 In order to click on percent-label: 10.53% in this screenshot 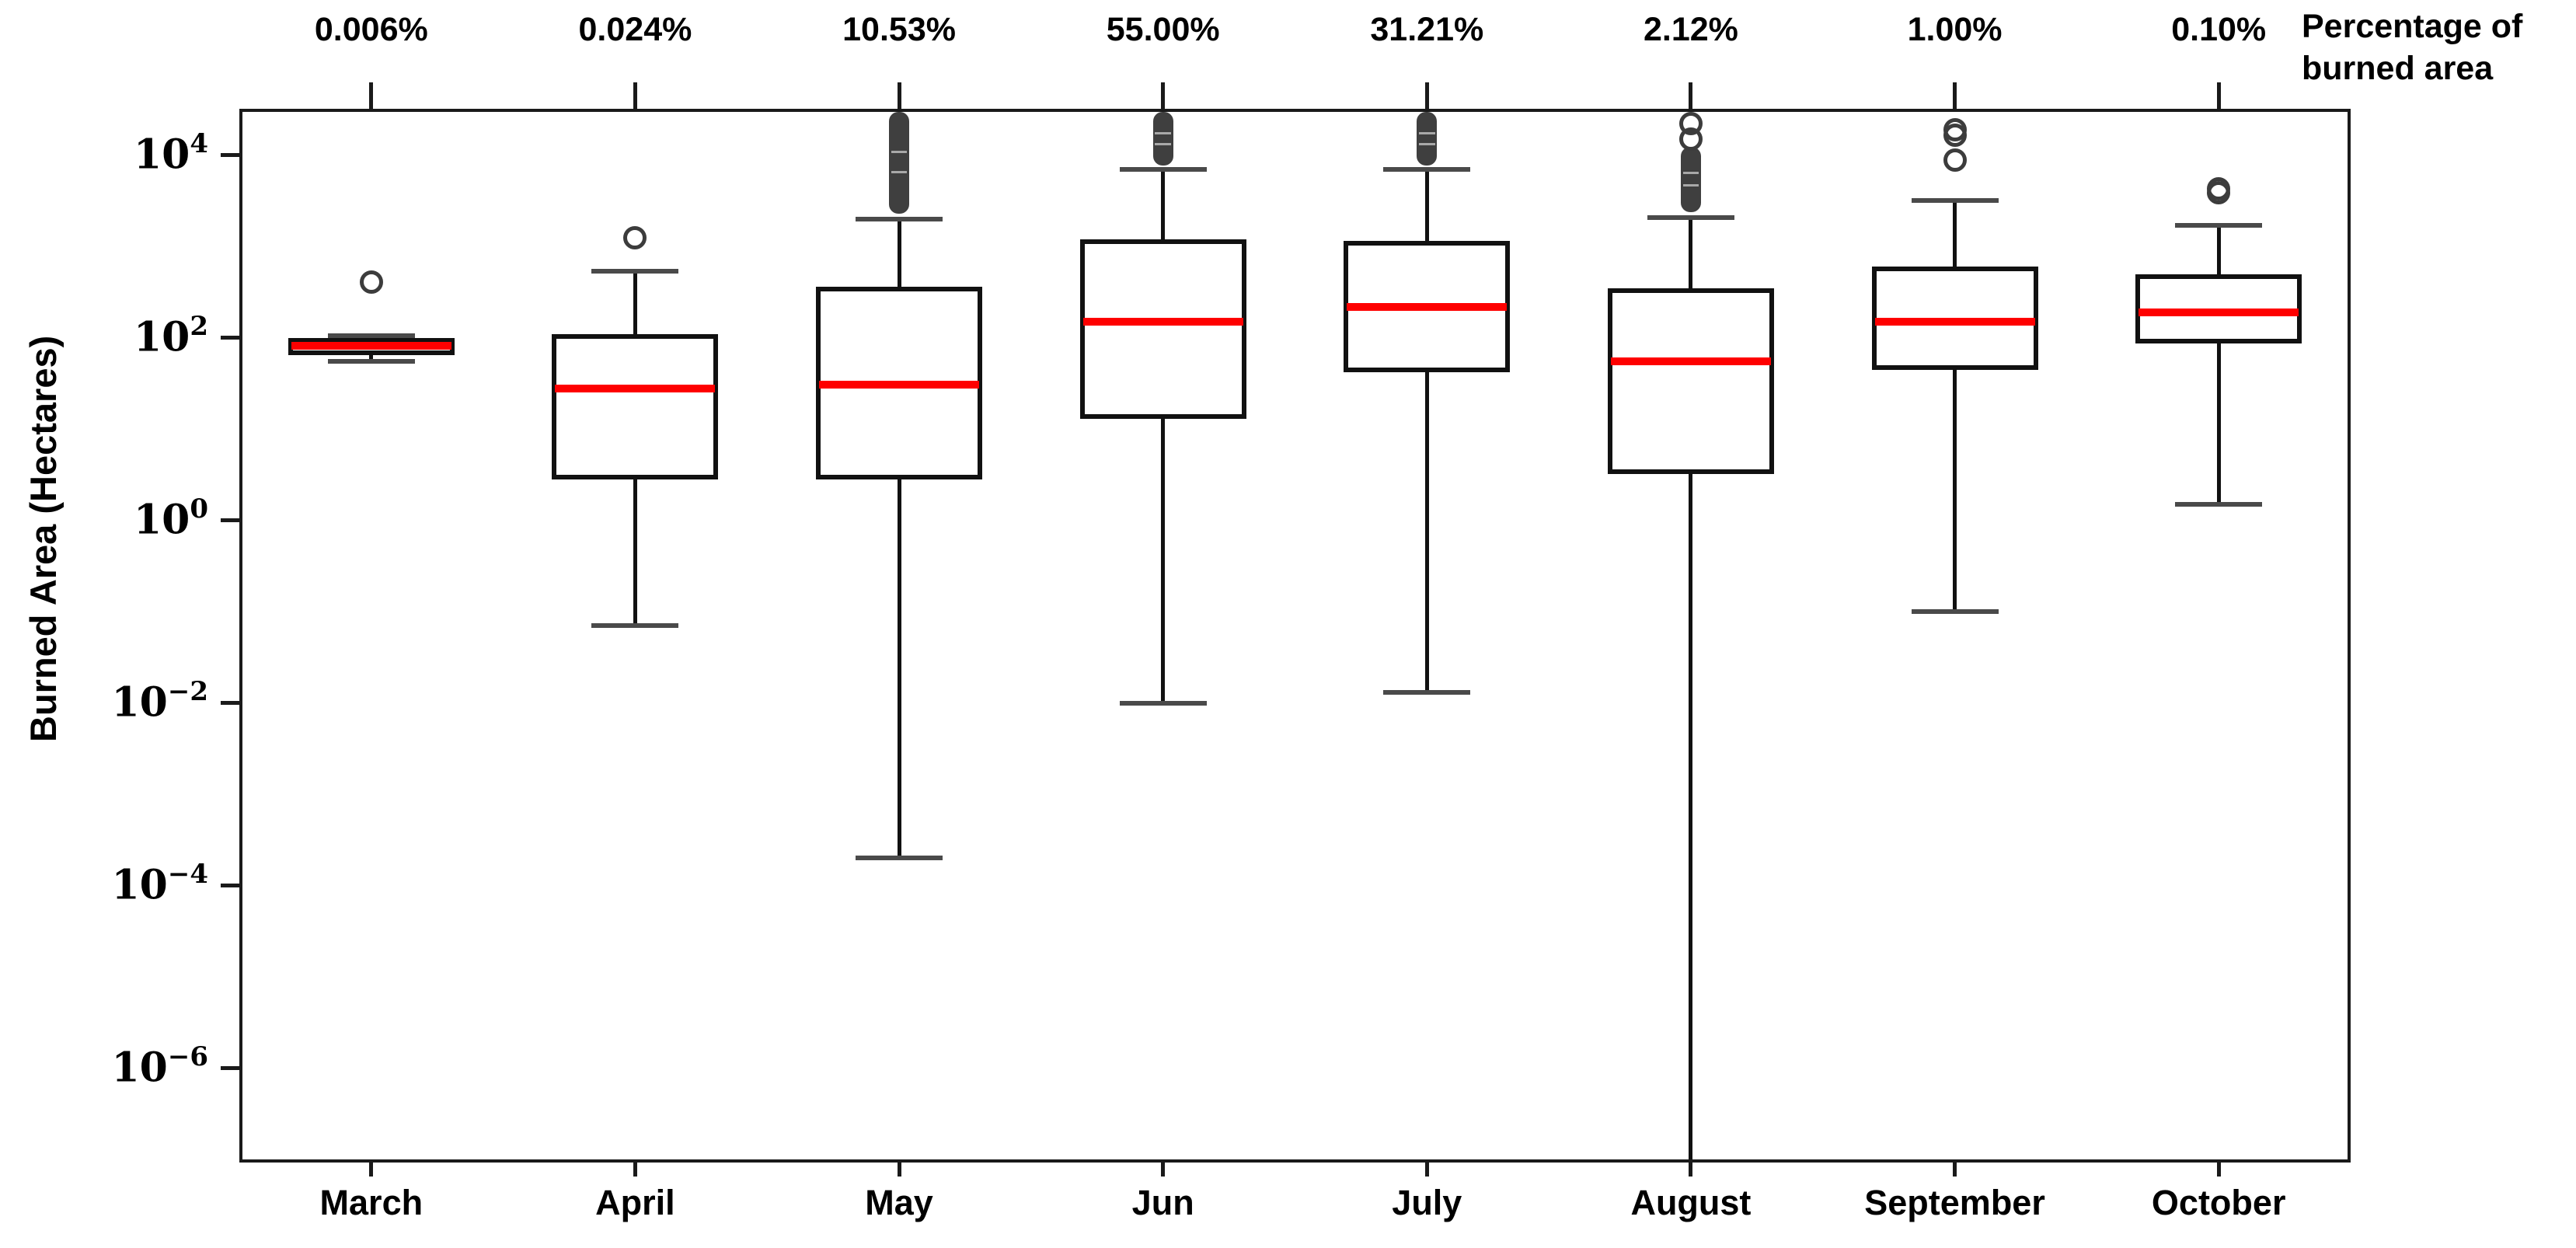, I will do `click(899, 29)`.